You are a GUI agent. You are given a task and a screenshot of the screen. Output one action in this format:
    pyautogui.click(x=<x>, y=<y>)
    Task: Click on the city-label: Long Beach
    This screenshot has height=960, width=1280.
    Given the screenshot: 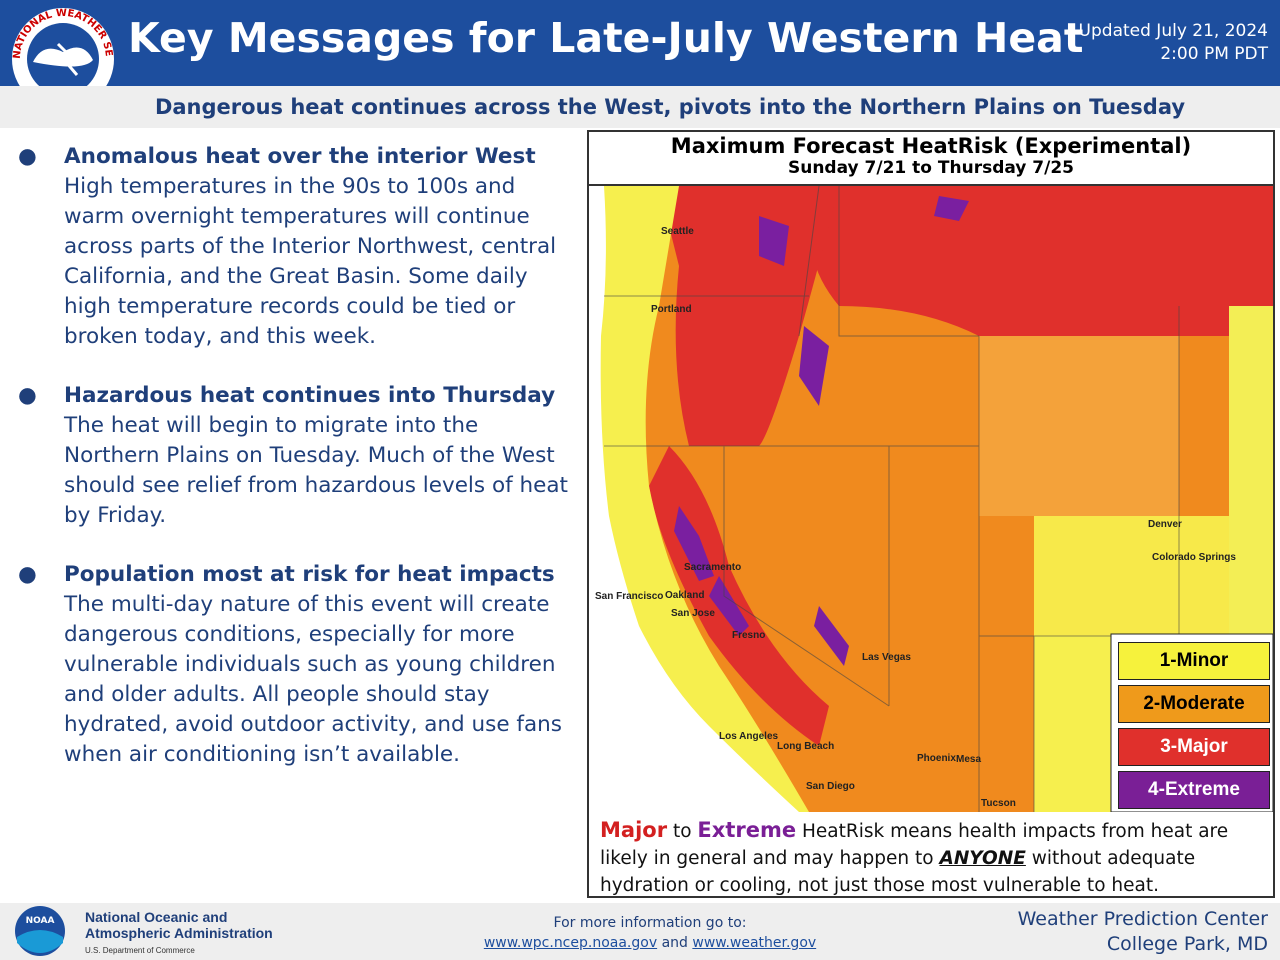 What is the action you would take?
    pyautogui.click(x=805, y=746)
    